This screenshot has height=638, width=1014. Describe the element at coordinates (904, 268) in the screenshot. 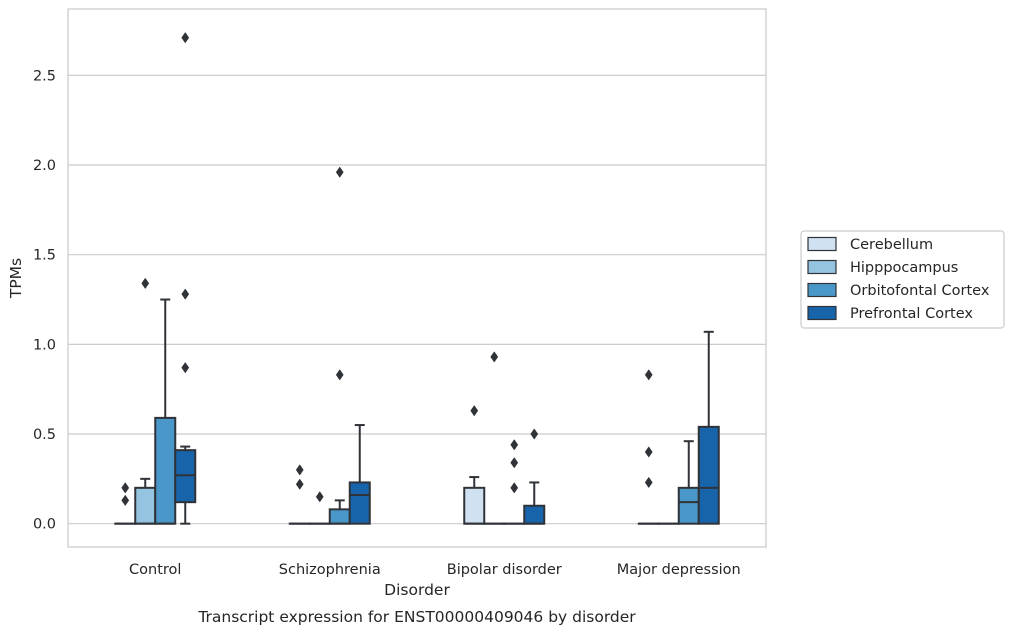

I see `legend-entry-label: Hipppocampus` at that location.